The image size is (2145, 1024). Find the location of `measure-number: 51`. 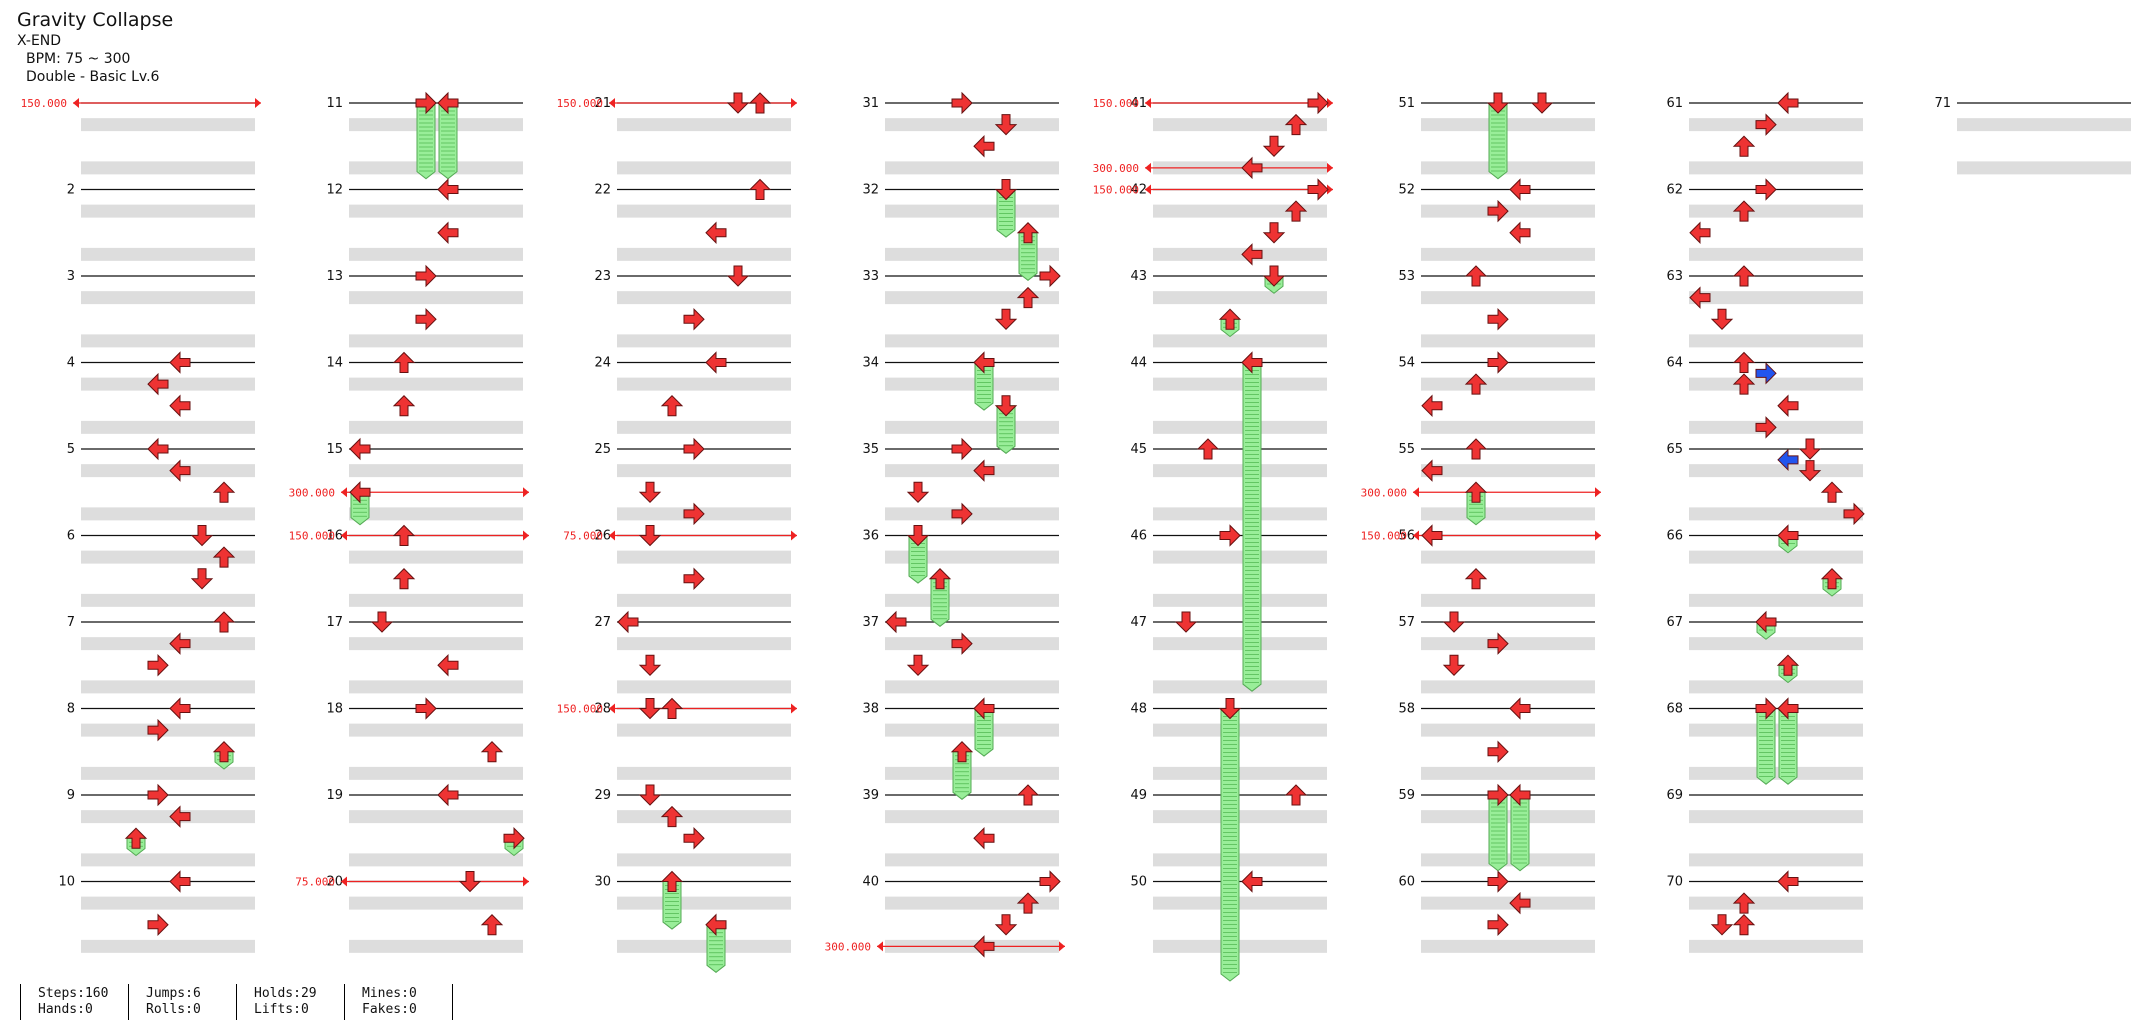

measure-number: 51 is located at coordinates (1406, 103).